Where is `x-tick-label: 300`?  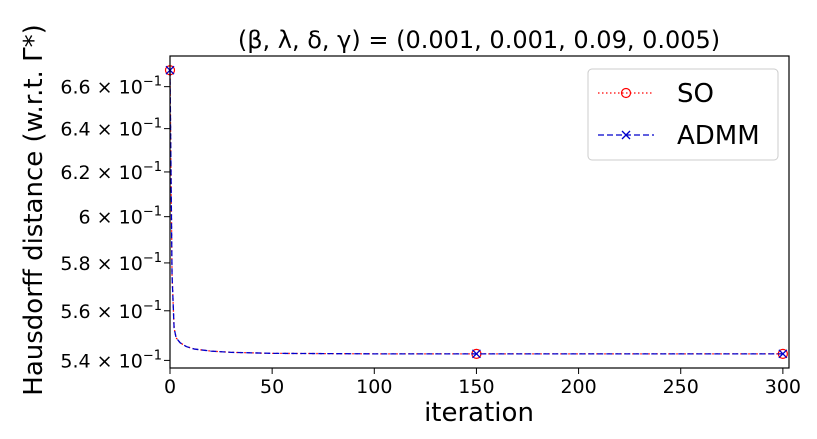
x-tick-label: 300 is located at coordinates (783, 387).